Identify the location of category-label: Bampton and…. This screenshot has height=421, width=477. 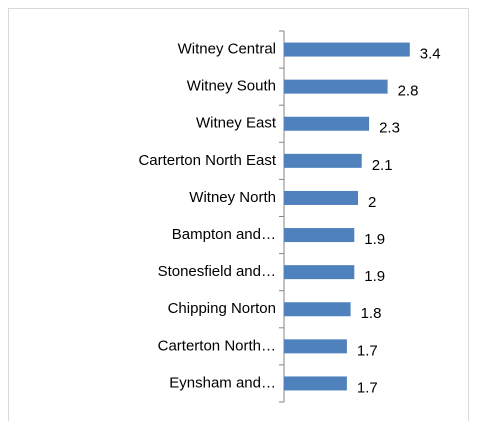
(224, 234).